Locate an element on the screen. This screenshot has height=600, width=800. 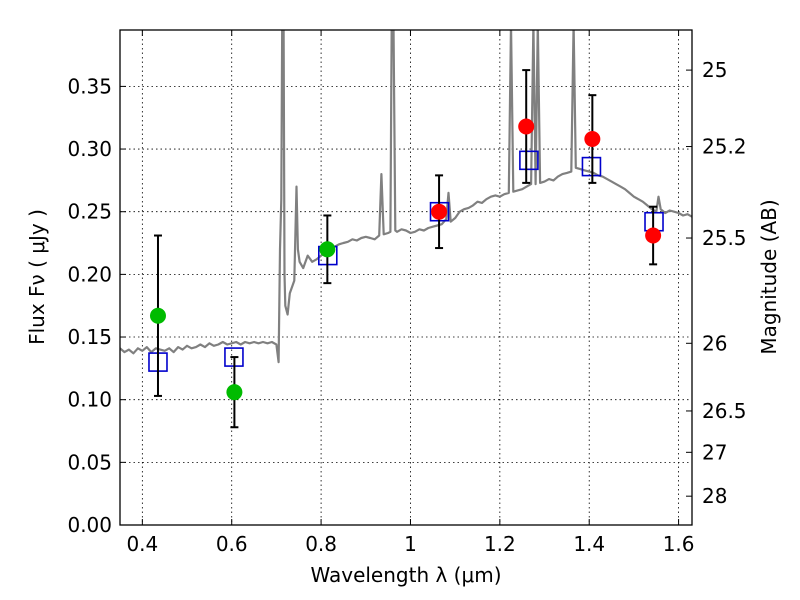
x-tick-label: 1 is located at coordinates (410, 544).